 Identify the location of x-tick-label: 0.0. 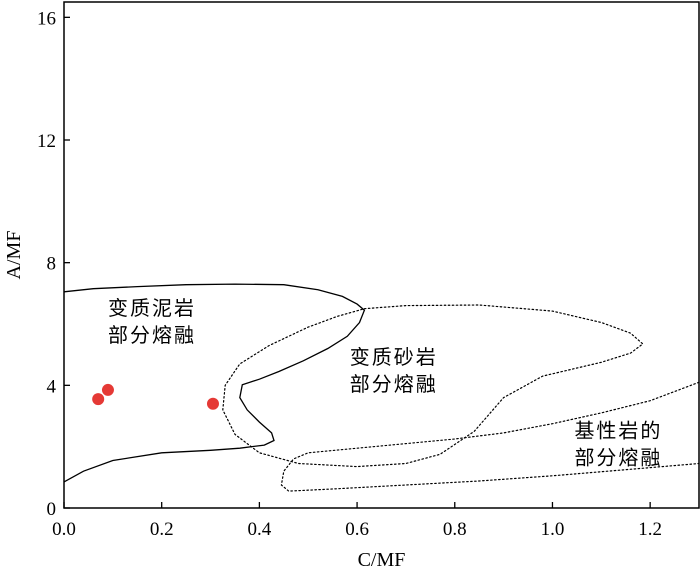
(64, 529).